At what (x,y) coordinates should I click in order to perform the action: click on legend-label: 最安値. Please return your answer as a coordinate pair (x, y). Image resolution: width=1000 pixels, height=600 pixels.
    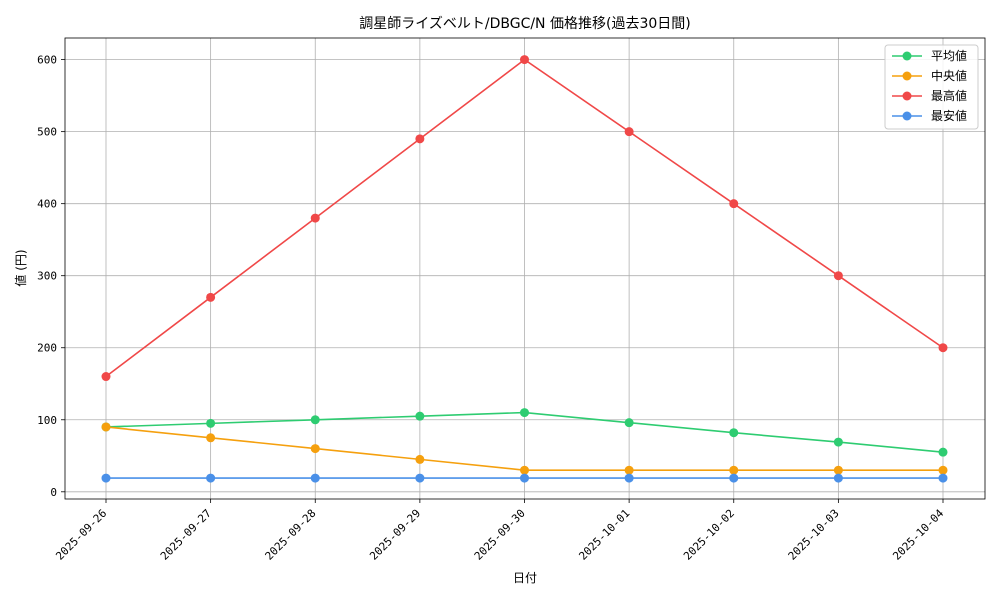
    Looking at the image, I should click on (949, 115).